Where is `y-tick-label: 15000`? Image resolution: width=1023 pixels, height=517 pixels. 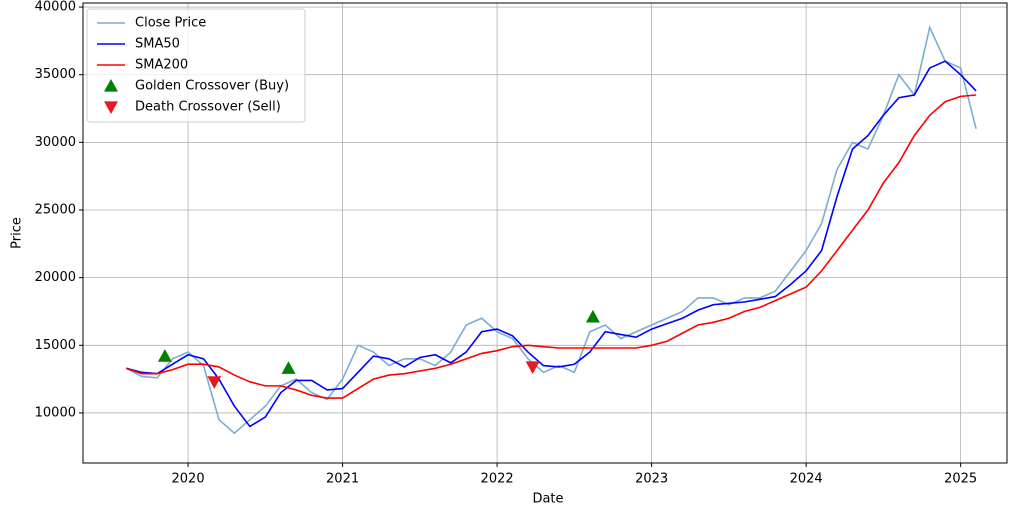
y-tick-label: 15000 is located at coordinates (55, 345).